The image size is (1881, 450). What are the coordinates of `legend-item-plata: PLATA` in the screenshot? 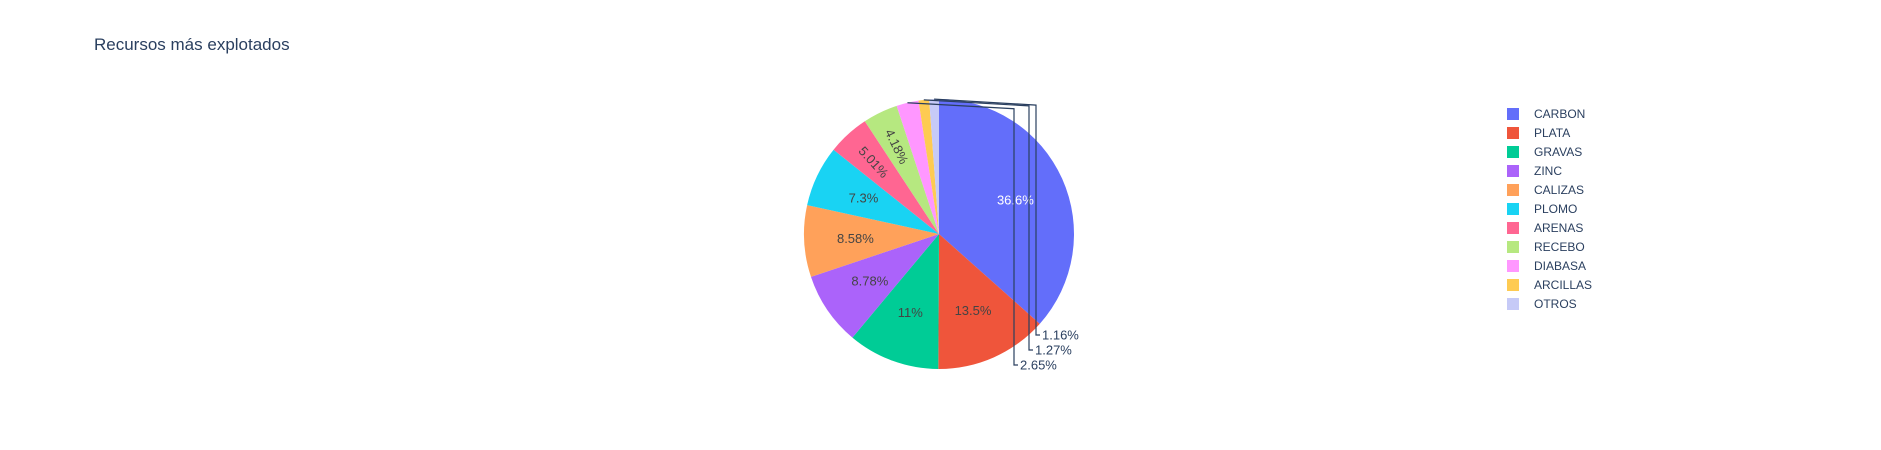 It's located at (1538, 133).